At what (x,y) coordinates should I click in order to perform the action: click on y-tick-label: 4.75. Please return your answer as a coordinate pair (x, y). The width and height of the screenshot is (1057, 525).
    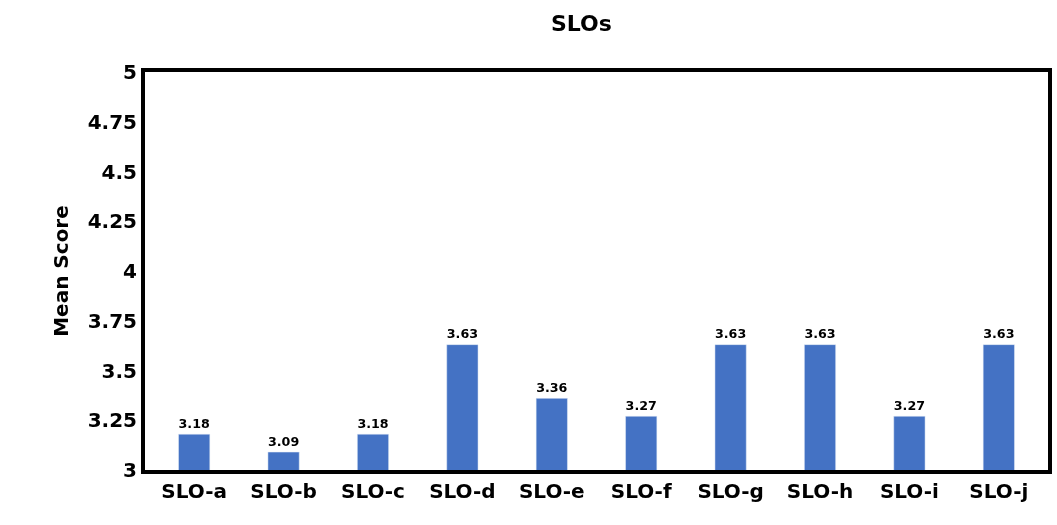
    Looking at the image, I should click on (112, 121).